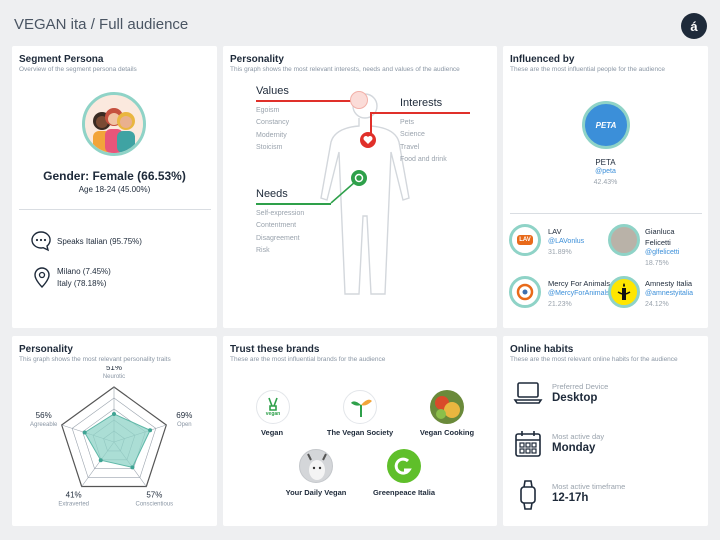 The height and width of the screenshot is (540, 720). I want to click on list-item: Modernity, so click(271, 135).